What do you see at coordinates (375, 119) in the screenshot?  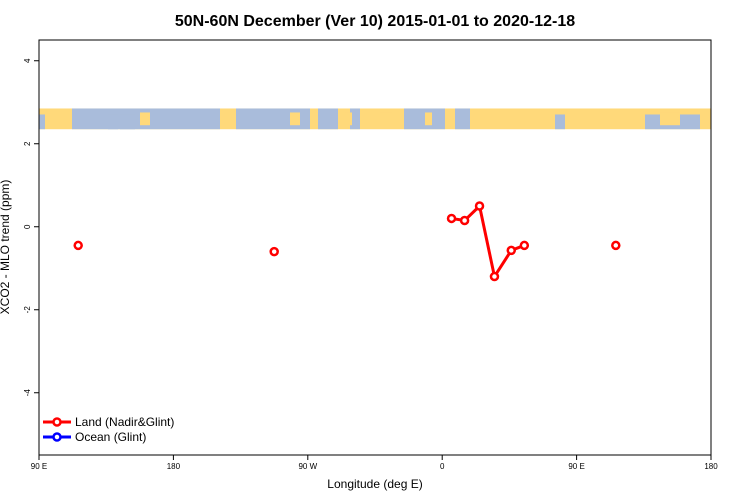 I see `world-map-band` at bounding box center [375, 119].